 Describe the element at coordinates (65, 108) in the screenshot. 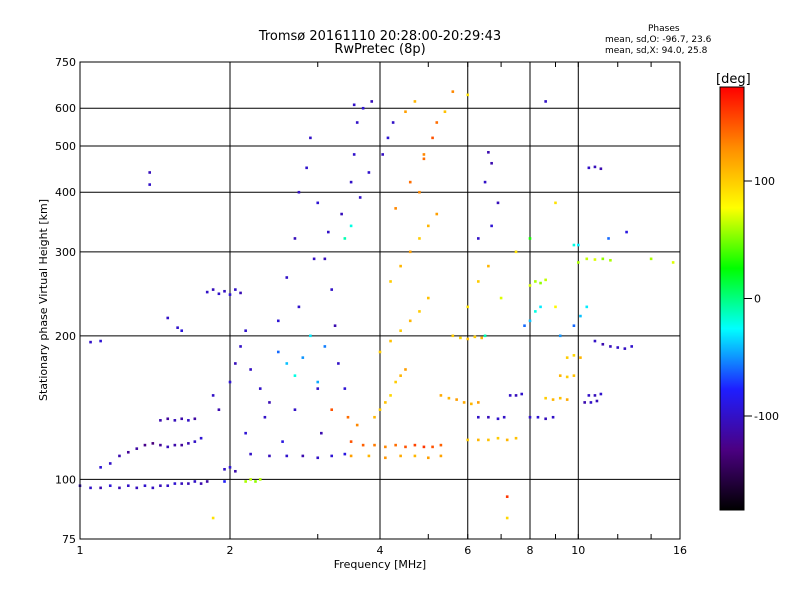

I see `y-tick-label: 600` at that location.